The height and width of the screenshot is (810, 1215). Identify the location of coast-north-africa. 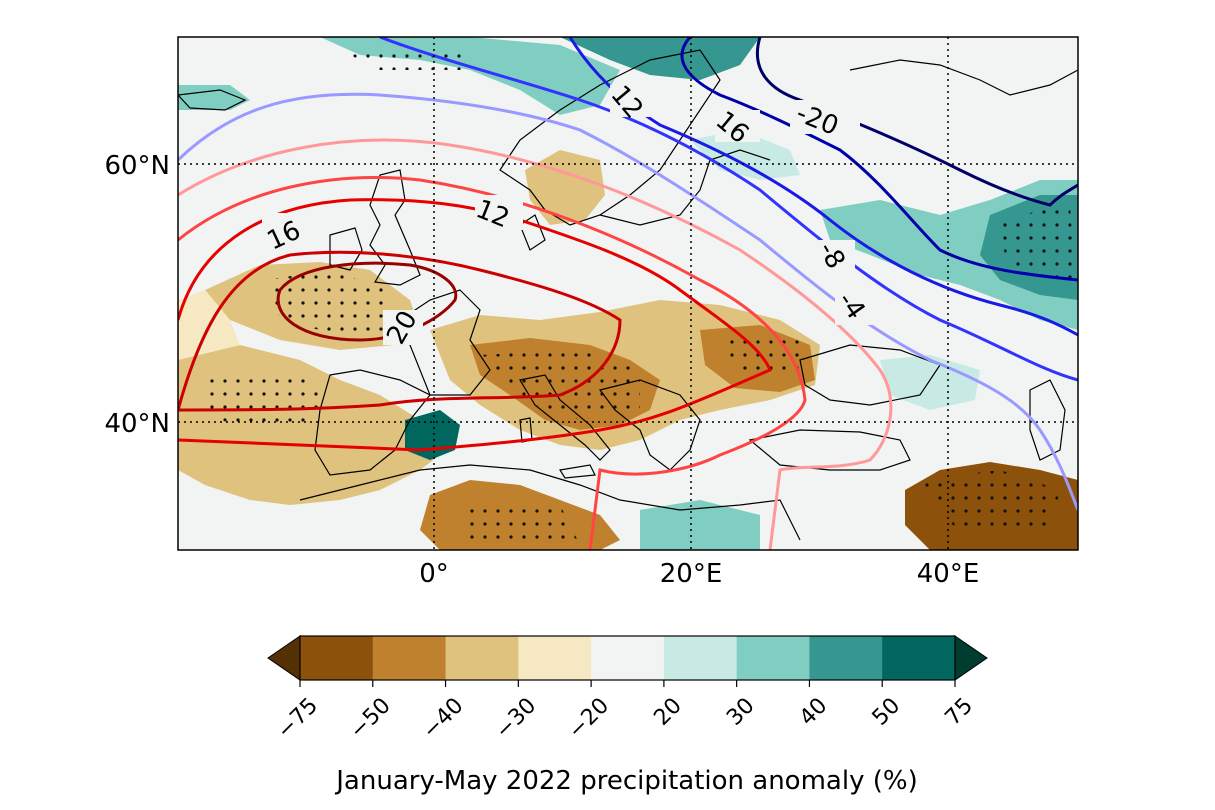
(550, 502).